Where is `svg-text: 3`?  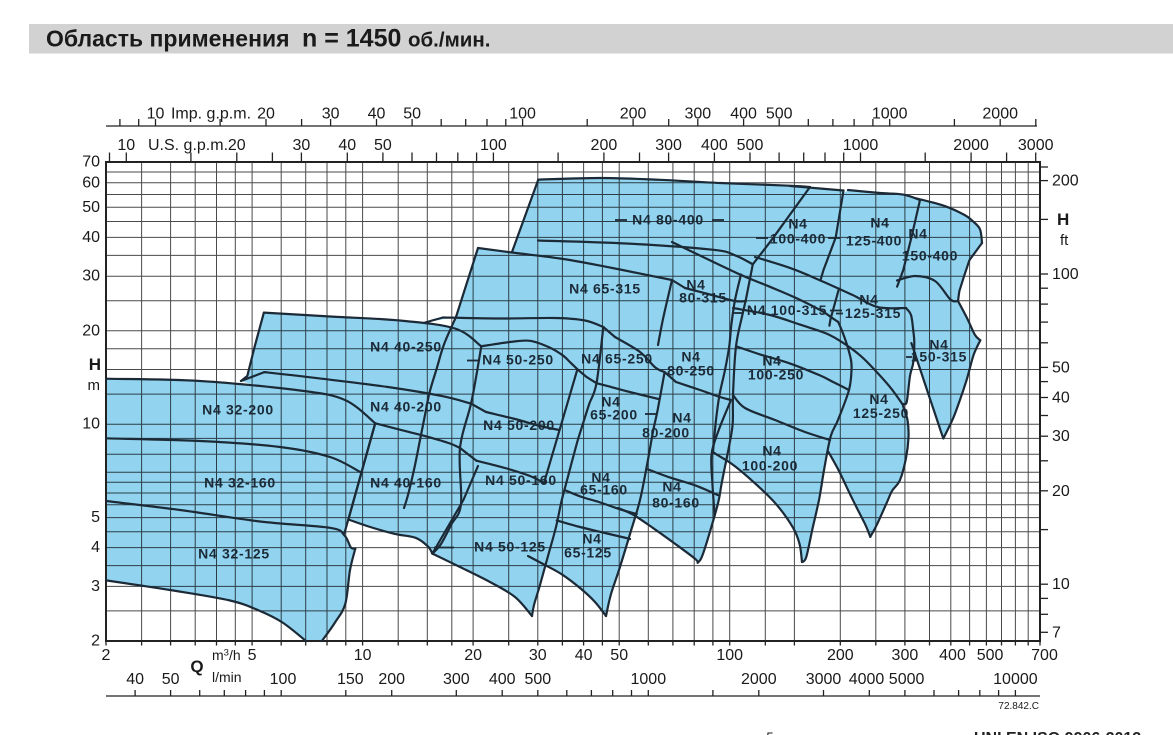 svg-text: 3 is located at coordinates (95, 586).